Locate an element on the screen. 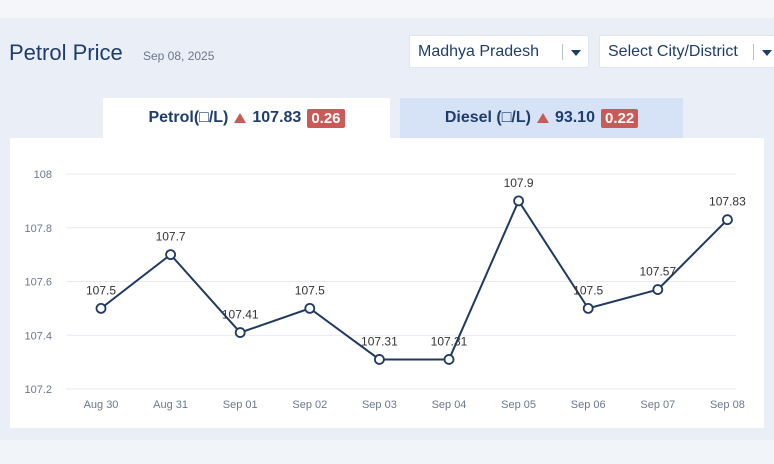  x-tick-label: Aug 31 is located at coordinates (170, 405).